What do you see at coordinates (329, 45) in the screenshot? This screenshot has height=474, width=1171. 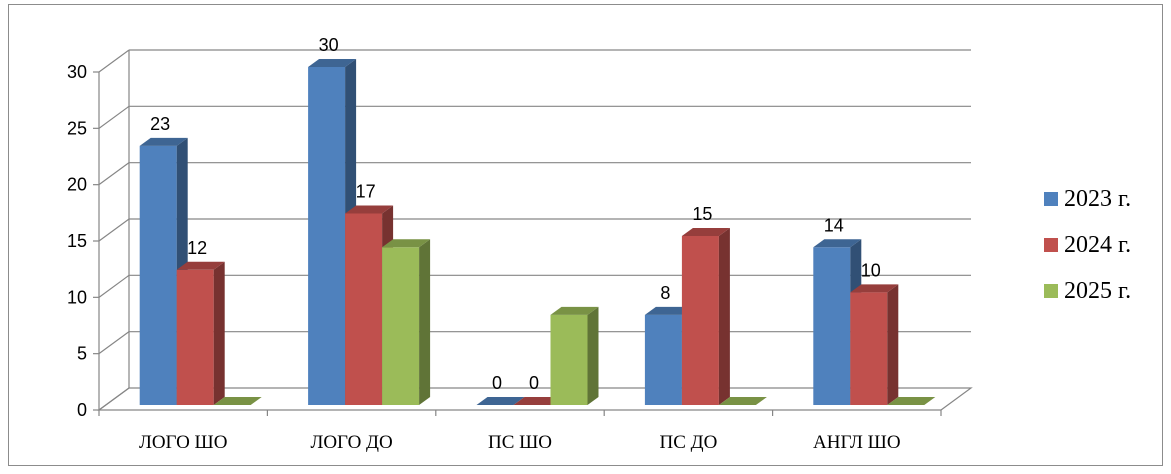 I see `data-label: 30` at bounding box center [329, 45].